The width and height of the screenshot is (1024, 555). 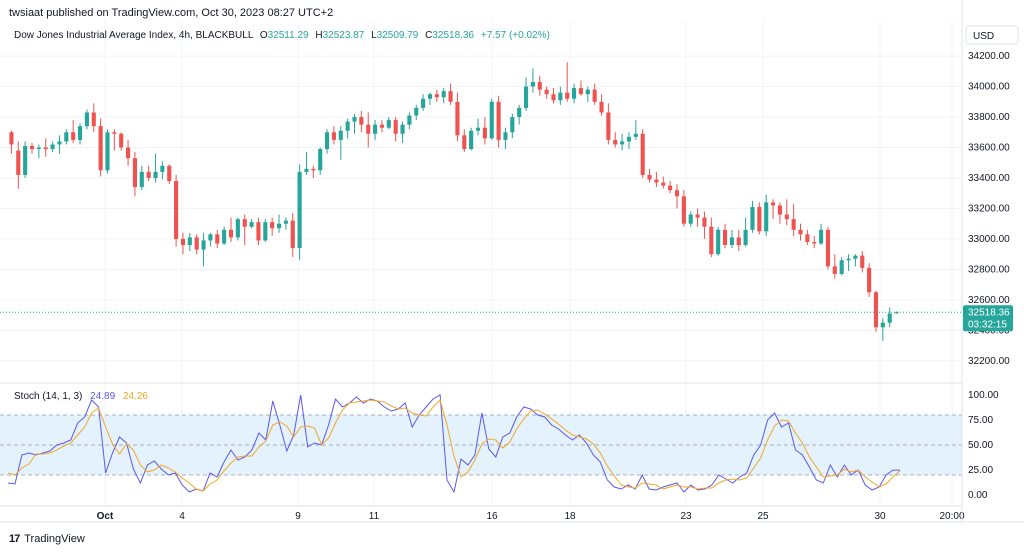 I want to click on time-axis-tick: 25, so click(x=763, y=516).